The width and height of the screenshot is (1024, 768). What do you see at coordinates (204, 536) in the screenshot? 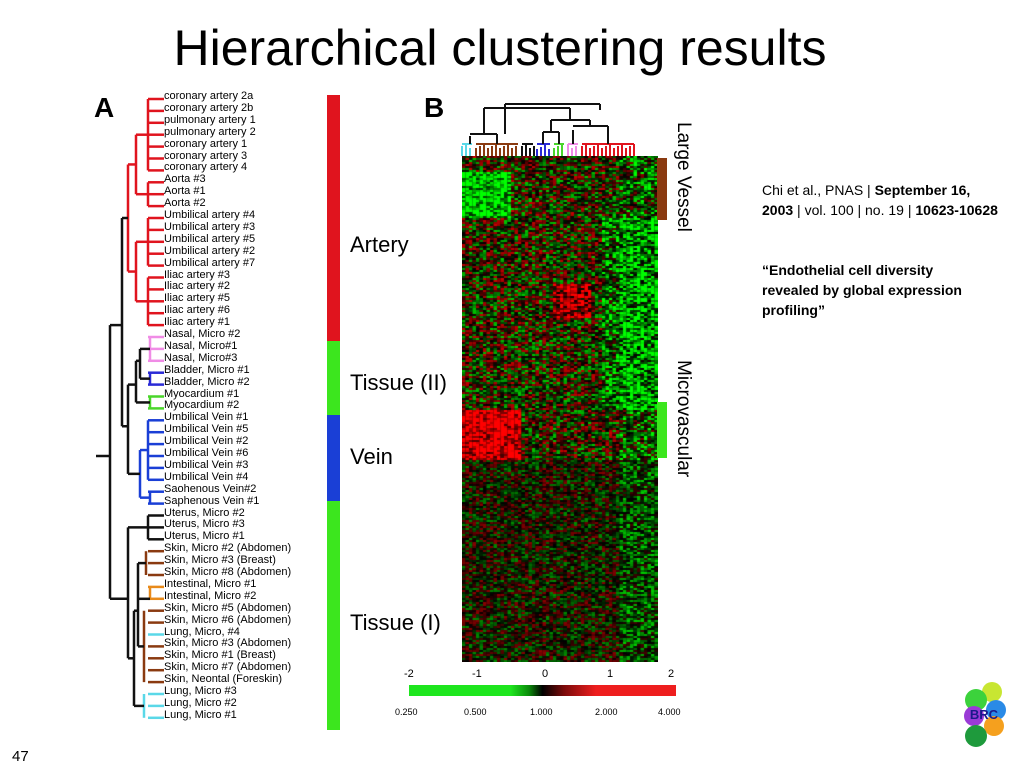
I see `sample-label: Uterus, Micro #1` at bounding box center [204, 536].